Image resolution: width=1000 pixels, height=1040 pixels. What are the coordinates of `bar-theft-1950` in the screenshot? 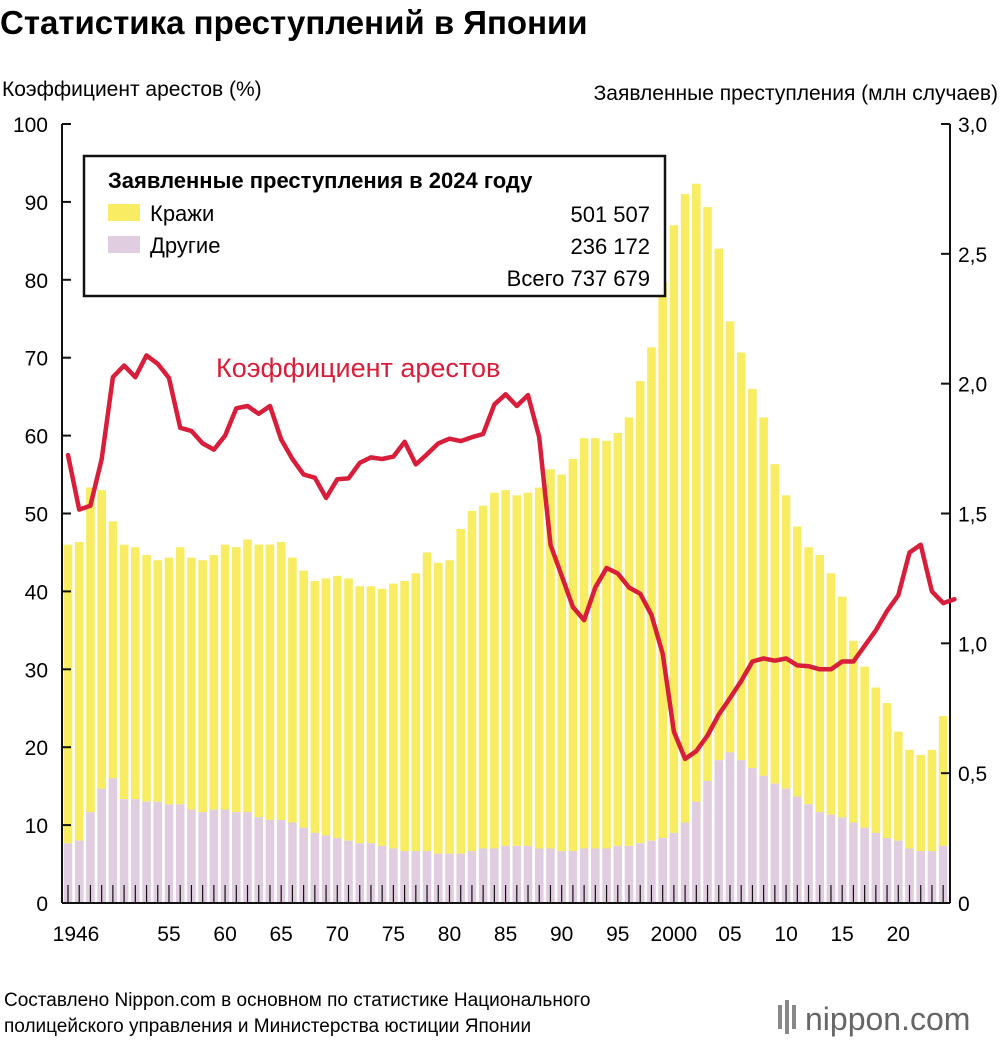 It's located at (113, 650).